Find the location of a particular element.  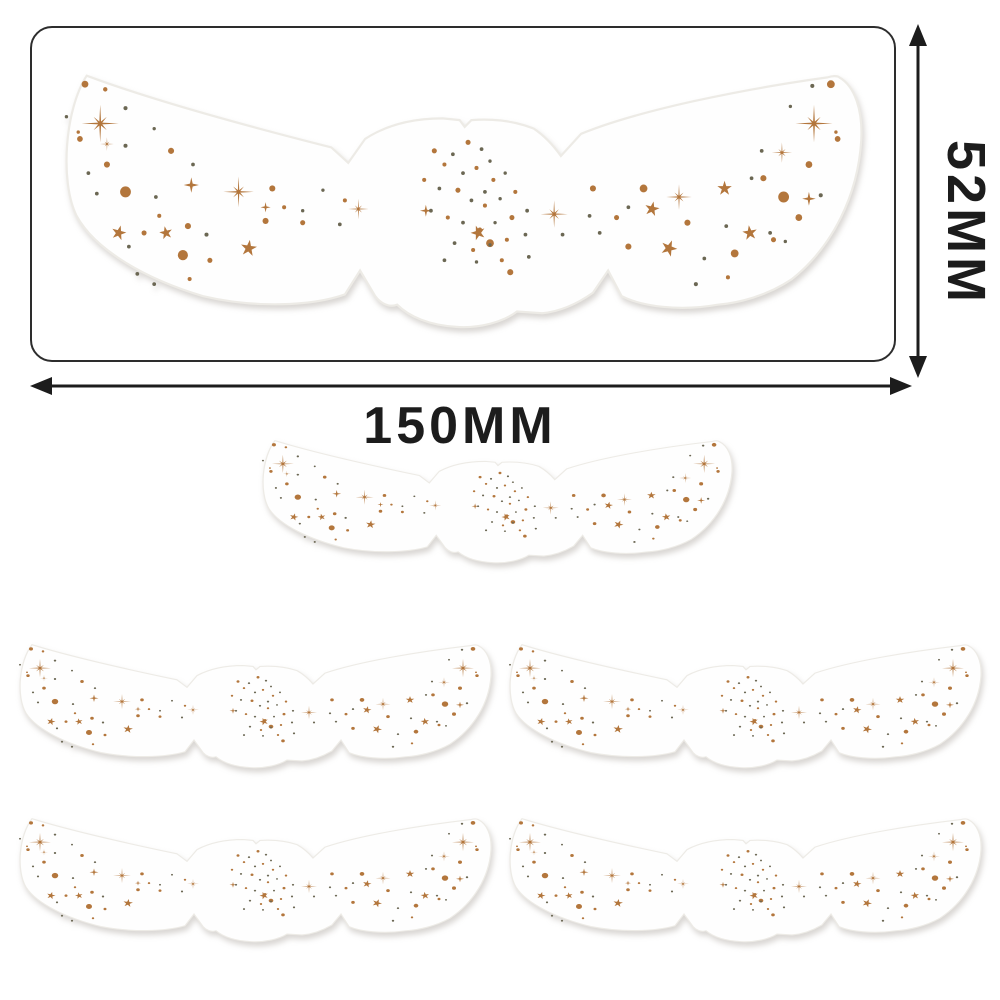

sticker-preview-single is located at coordinates (497, 502).